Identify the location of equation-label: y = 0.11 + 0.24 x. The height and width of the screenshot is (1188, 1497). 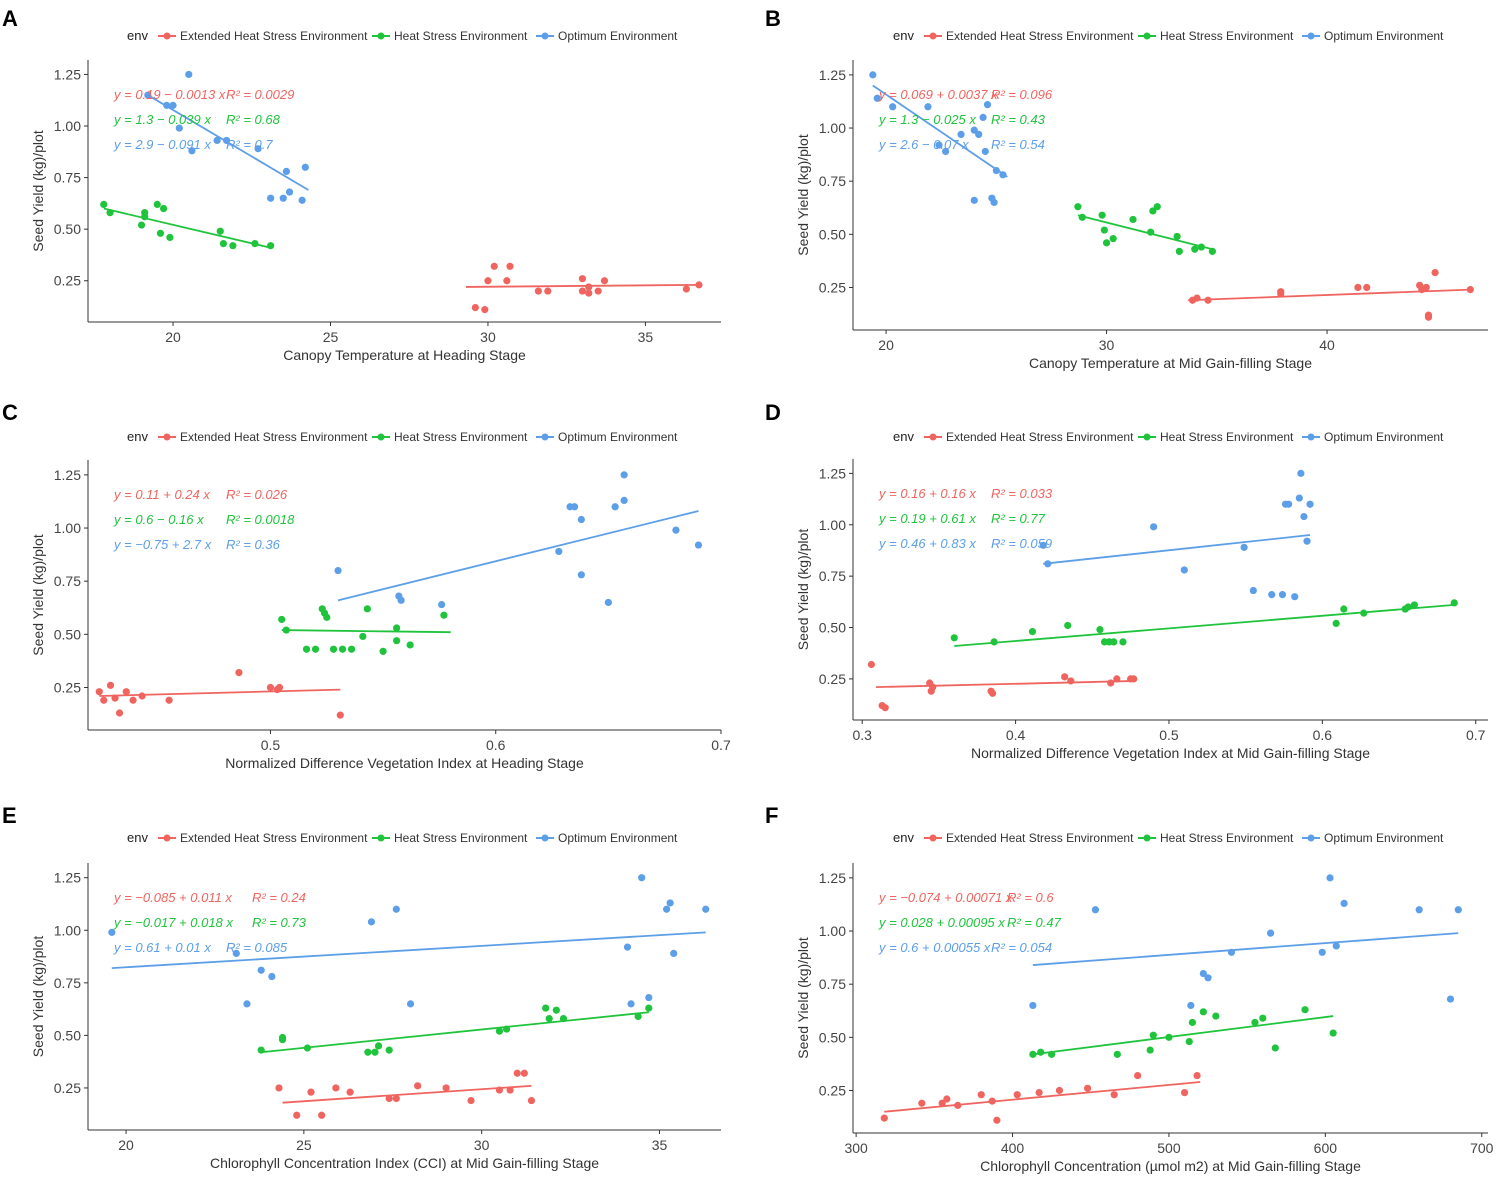
(161, 494).